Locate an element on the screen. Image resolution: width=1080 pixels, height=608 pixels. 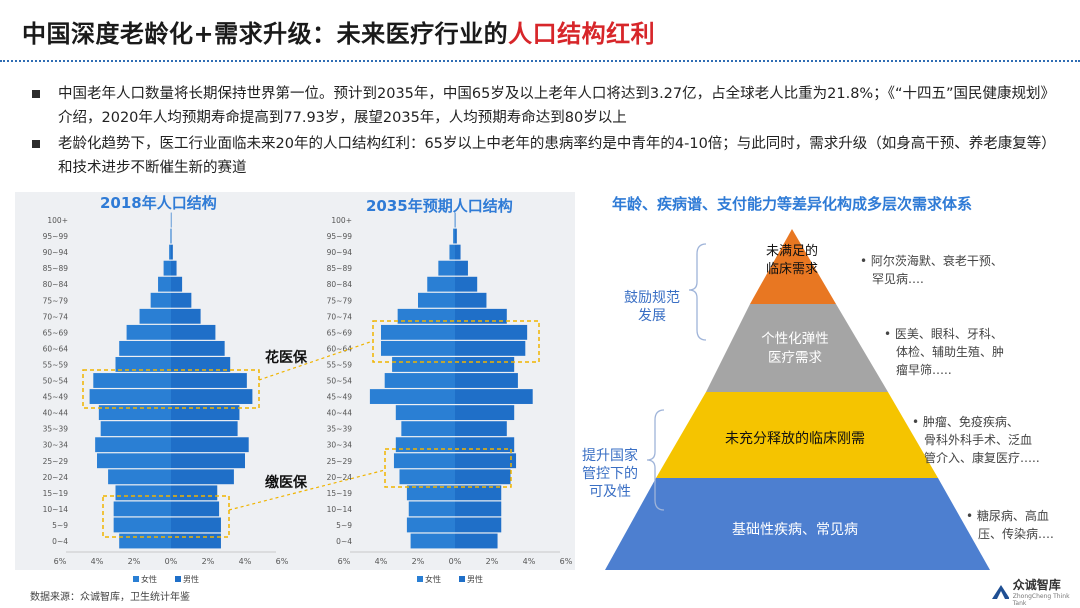
pyramid-2018-age-label: 35~39 is located at coordinates (56, 429).